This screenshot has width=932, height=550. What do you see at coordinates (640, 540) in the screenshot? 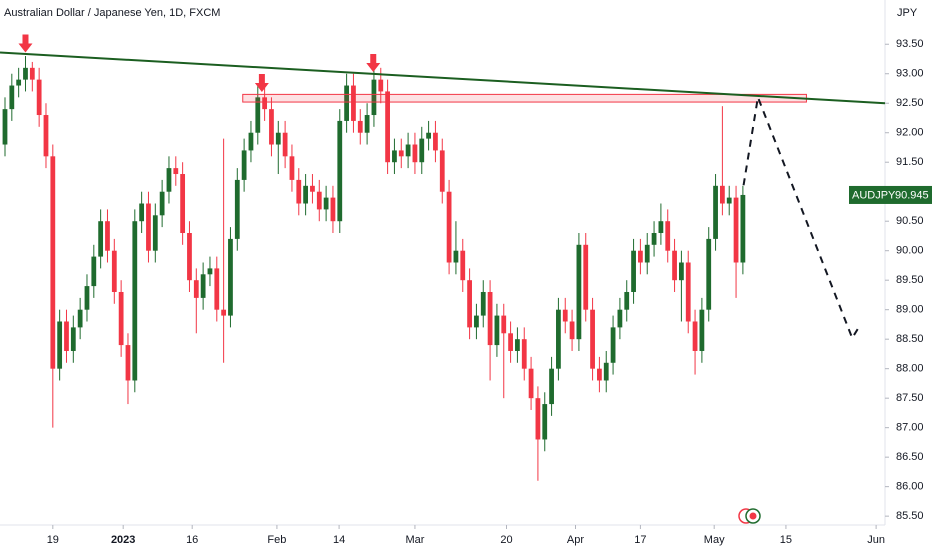
I see `x-tick-label: 17` at bounding box center [640, 540].